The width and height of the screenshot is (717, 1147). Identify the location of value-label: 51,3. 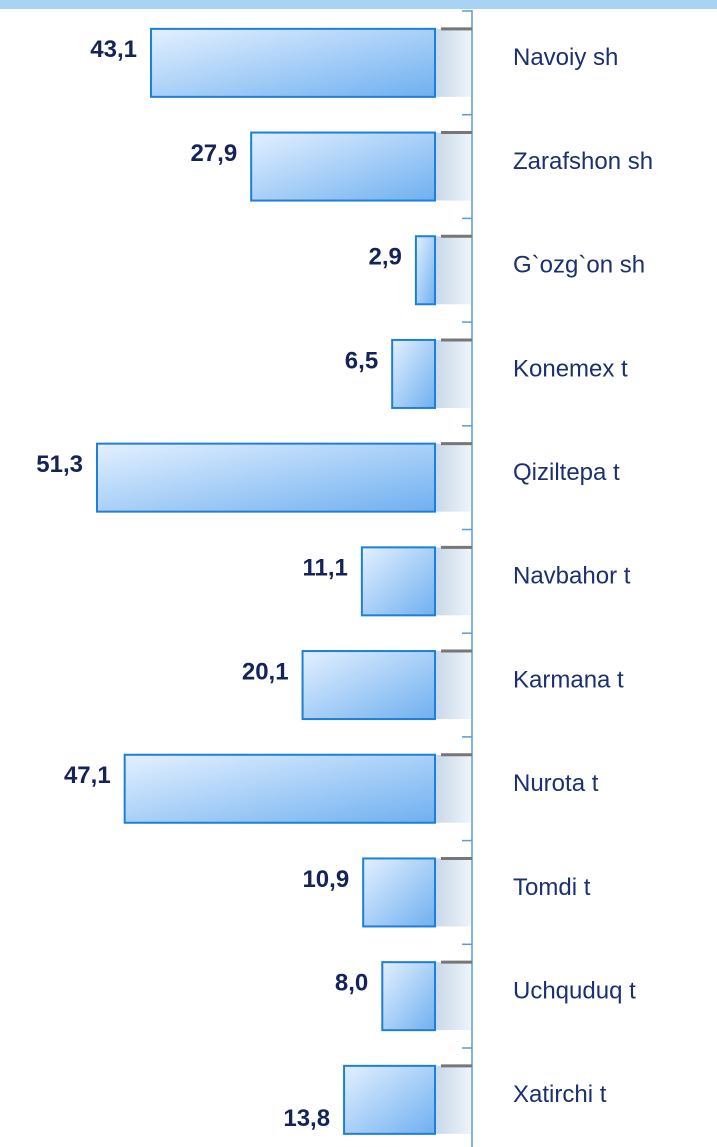
(59, 464).